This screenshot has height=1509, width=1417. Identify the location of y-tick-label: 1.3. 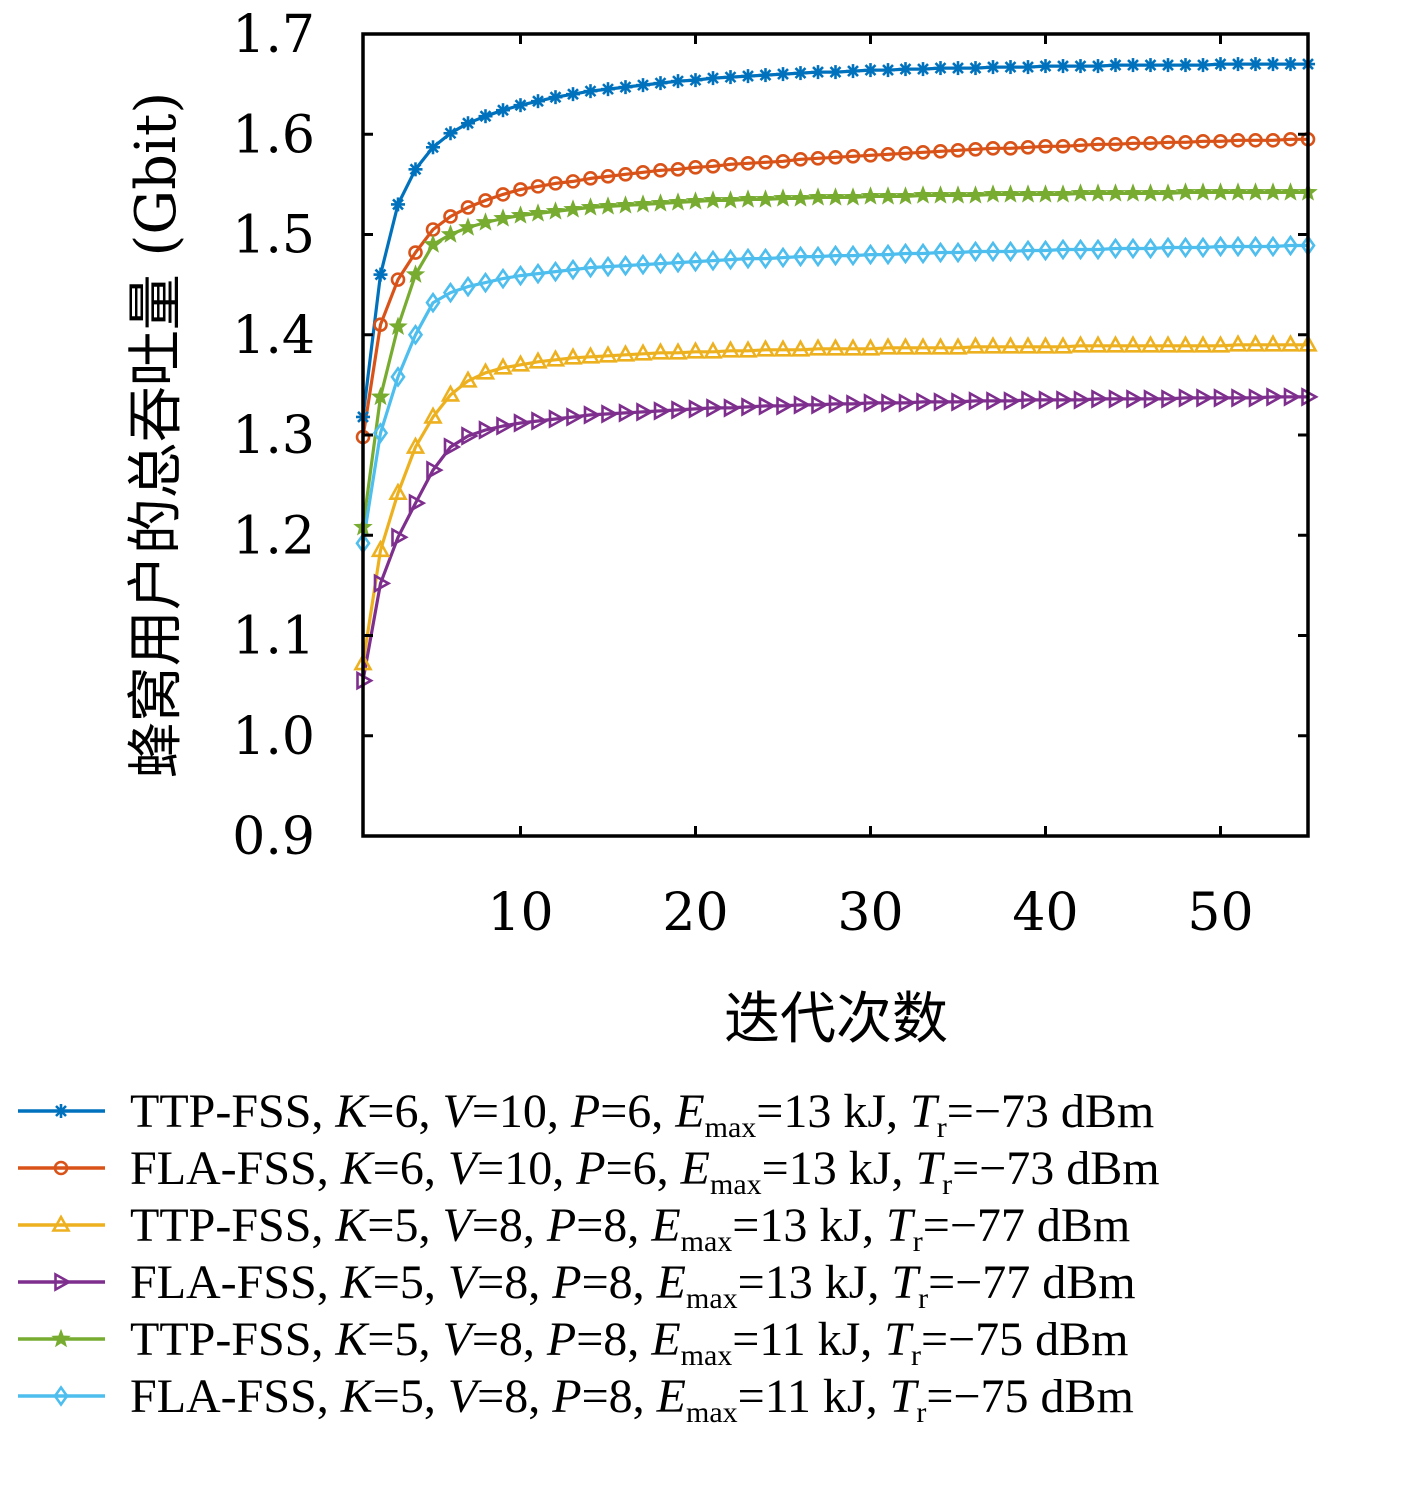
(273, 436).